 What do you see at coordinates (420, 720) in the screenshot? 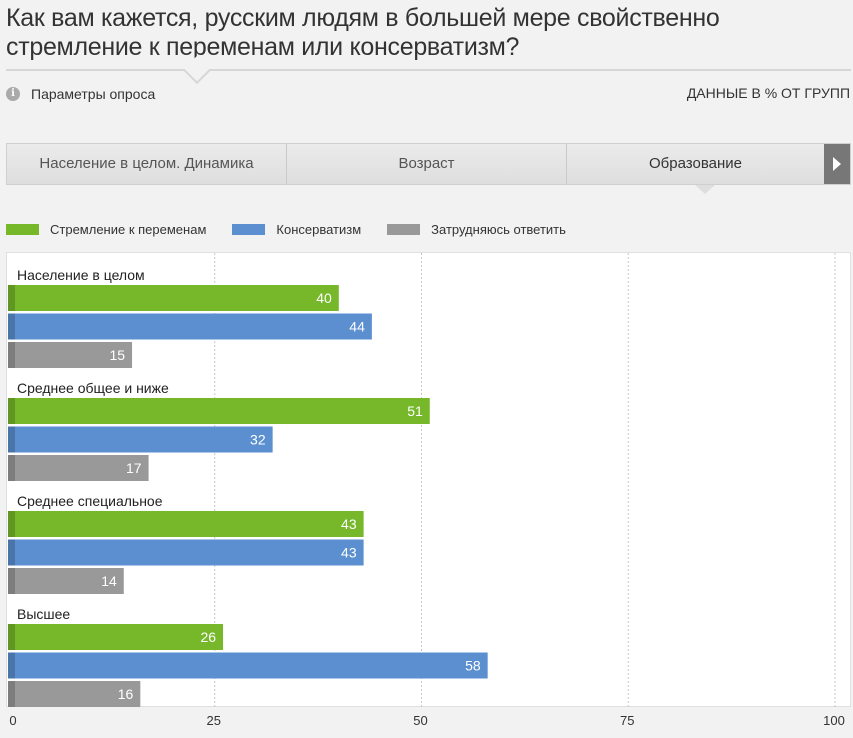
I see `x-tick-label: 50` at bounding box center [420, 720].